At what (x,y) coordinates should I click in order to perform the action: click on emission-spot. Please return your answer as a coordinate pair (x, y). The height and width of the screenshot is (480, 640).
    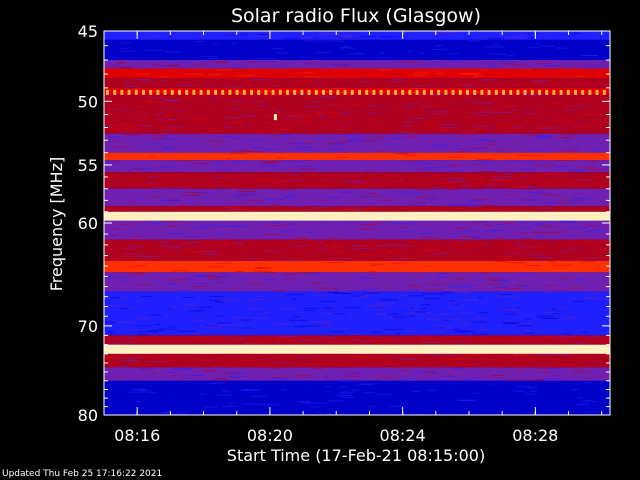
    Looking at the image, I should click on (275, 117).